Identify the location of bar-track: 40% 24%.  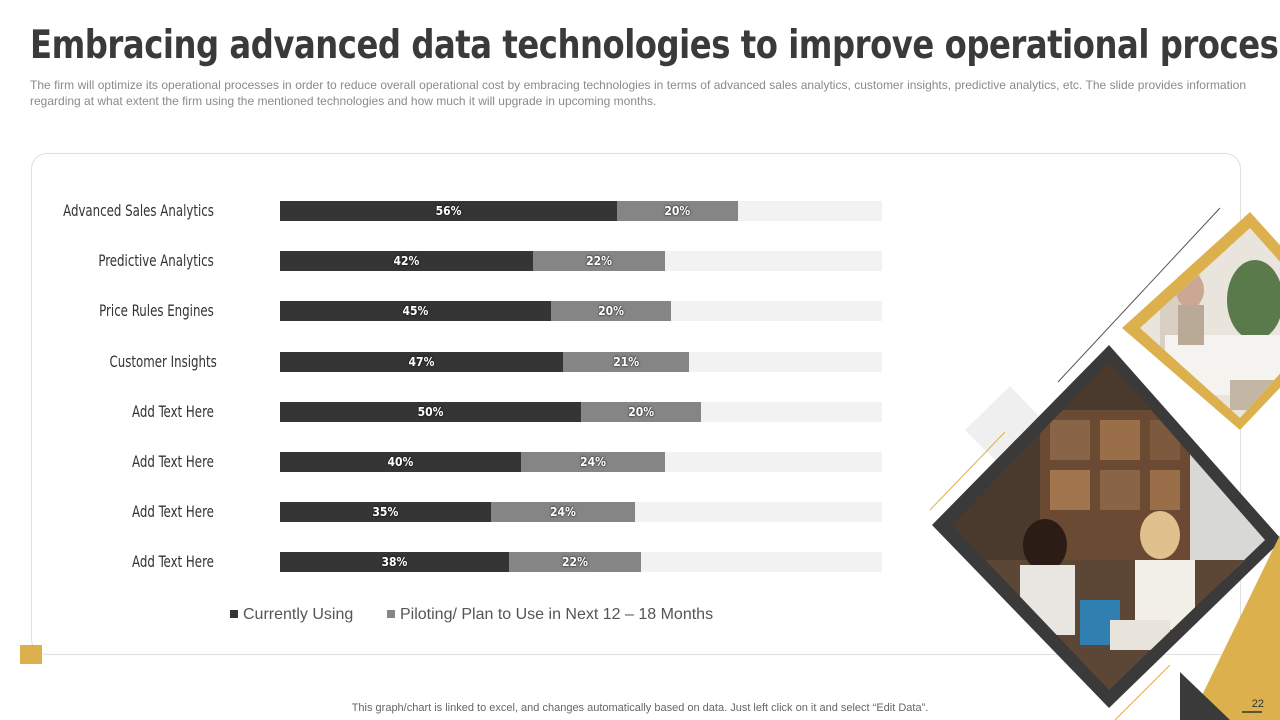
(581, 462).